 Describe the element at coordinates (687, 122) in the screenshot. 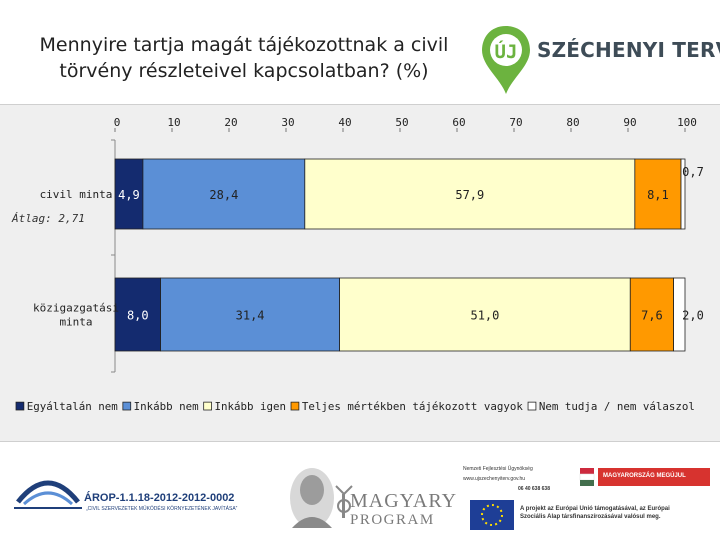

I see `x-tick-label-100: 100` at that location.